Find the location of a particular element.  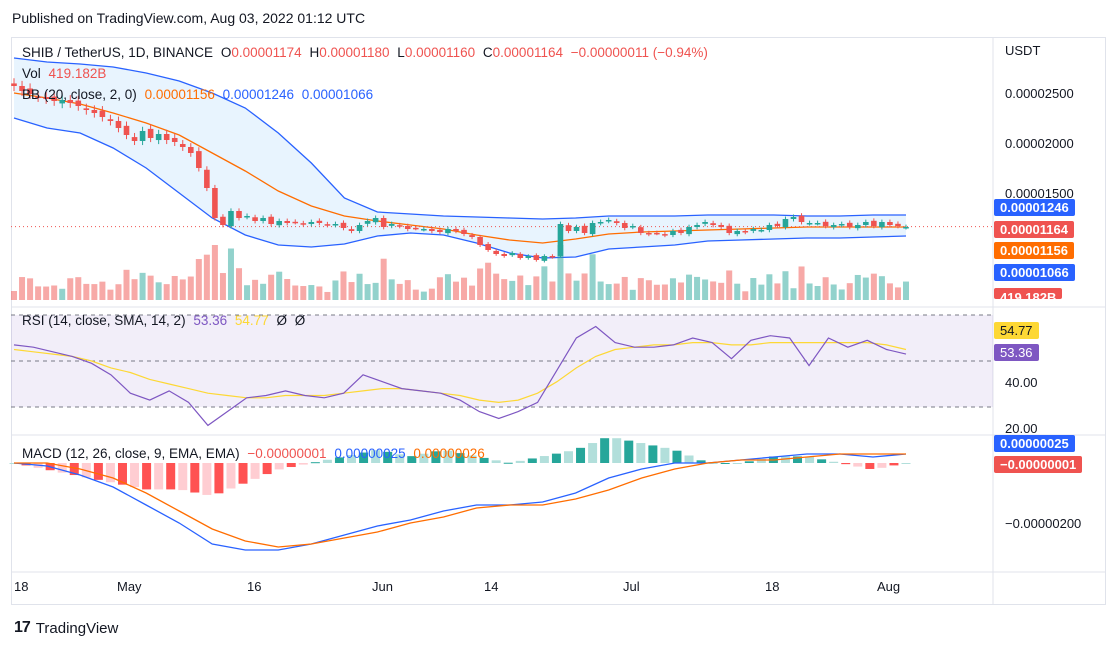

tv-logo-icon: 17 is located at coordinates (22, 627).